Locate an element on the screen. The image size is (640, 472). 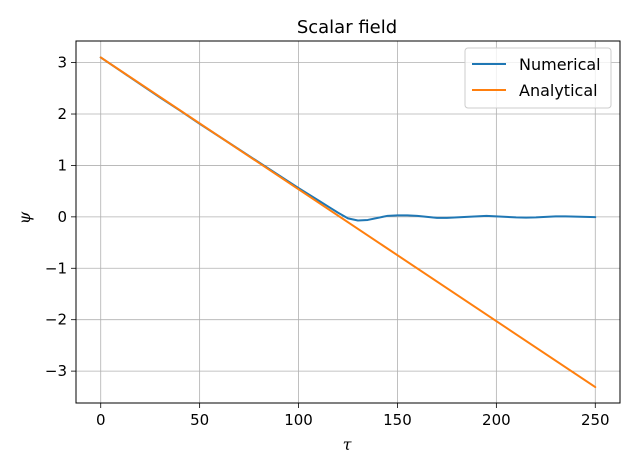
chart-title: Scalar field is located at coordinates (347, 27).